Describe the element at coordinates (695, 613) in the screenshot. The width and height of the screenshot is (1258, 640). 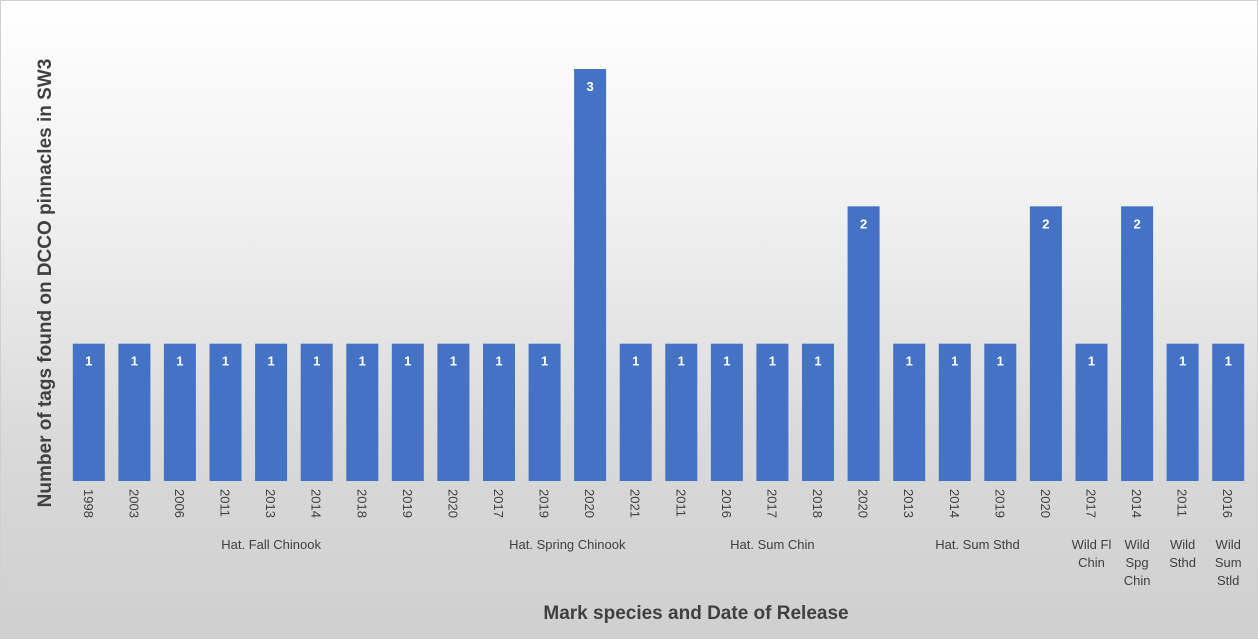
I see `x-axis-title: Mark species and Date of Release` at that location.